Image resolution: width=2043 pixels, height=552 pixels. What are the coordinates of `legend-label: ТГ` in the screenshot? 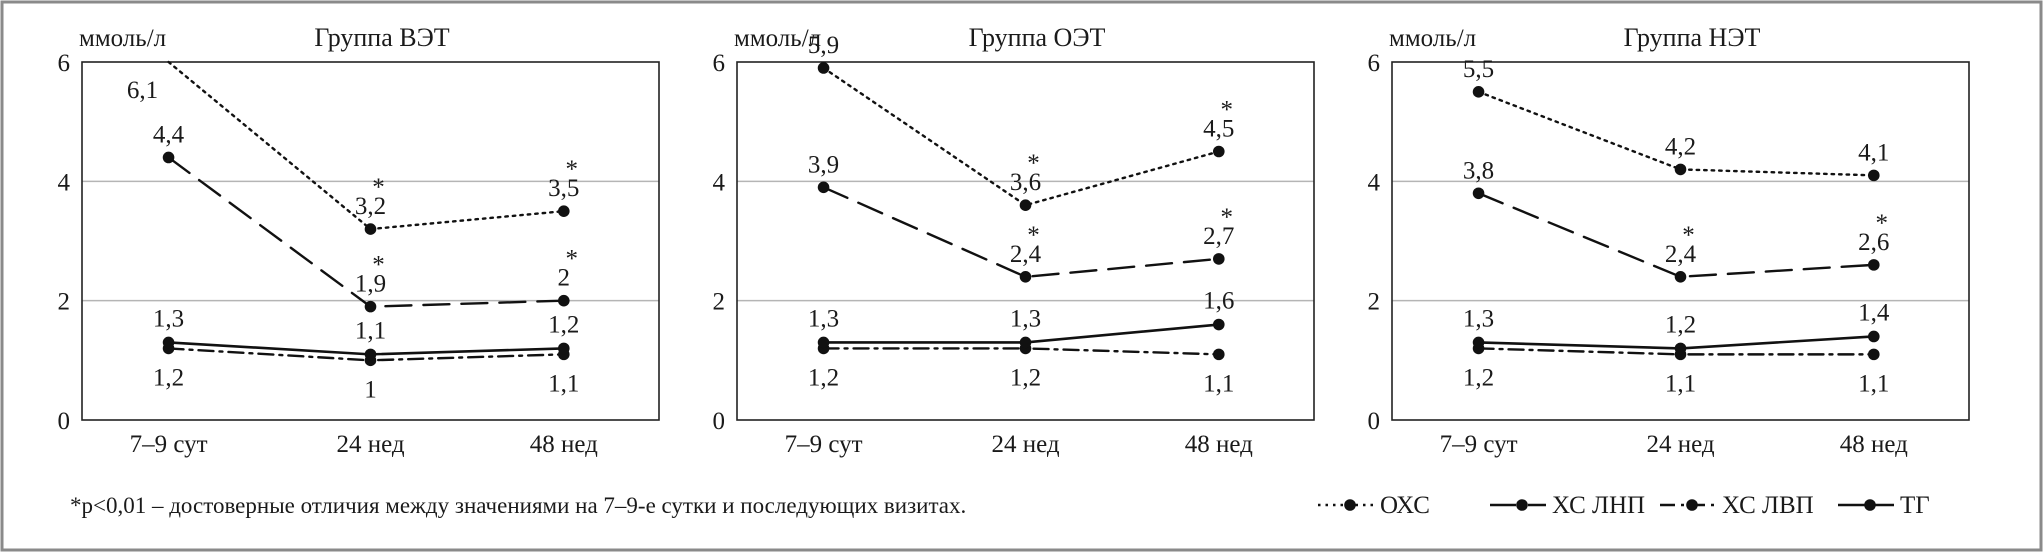 It's located at (1915, 505).